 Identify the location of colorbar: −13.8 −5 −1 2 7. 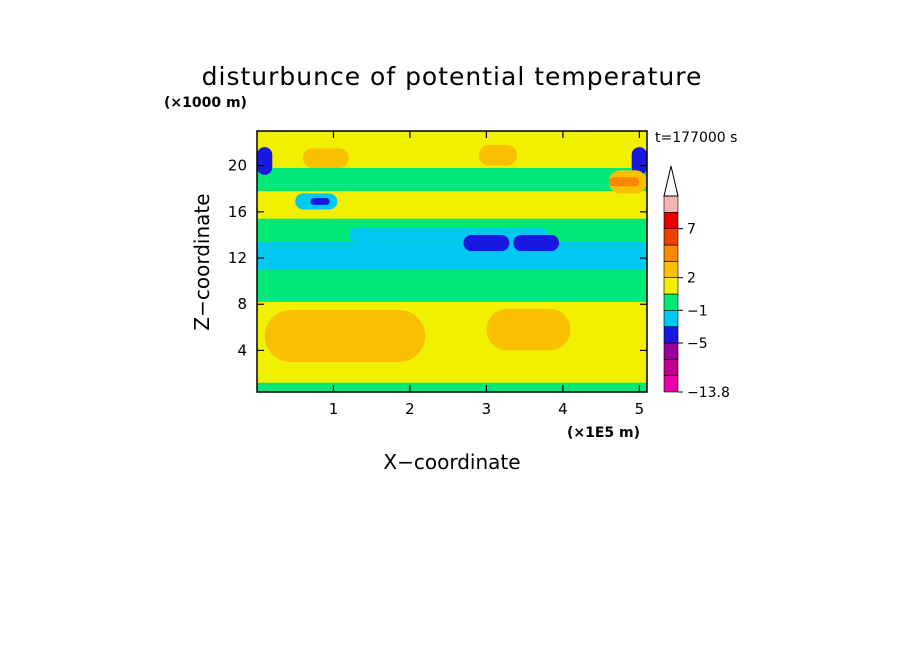
(696, 283).